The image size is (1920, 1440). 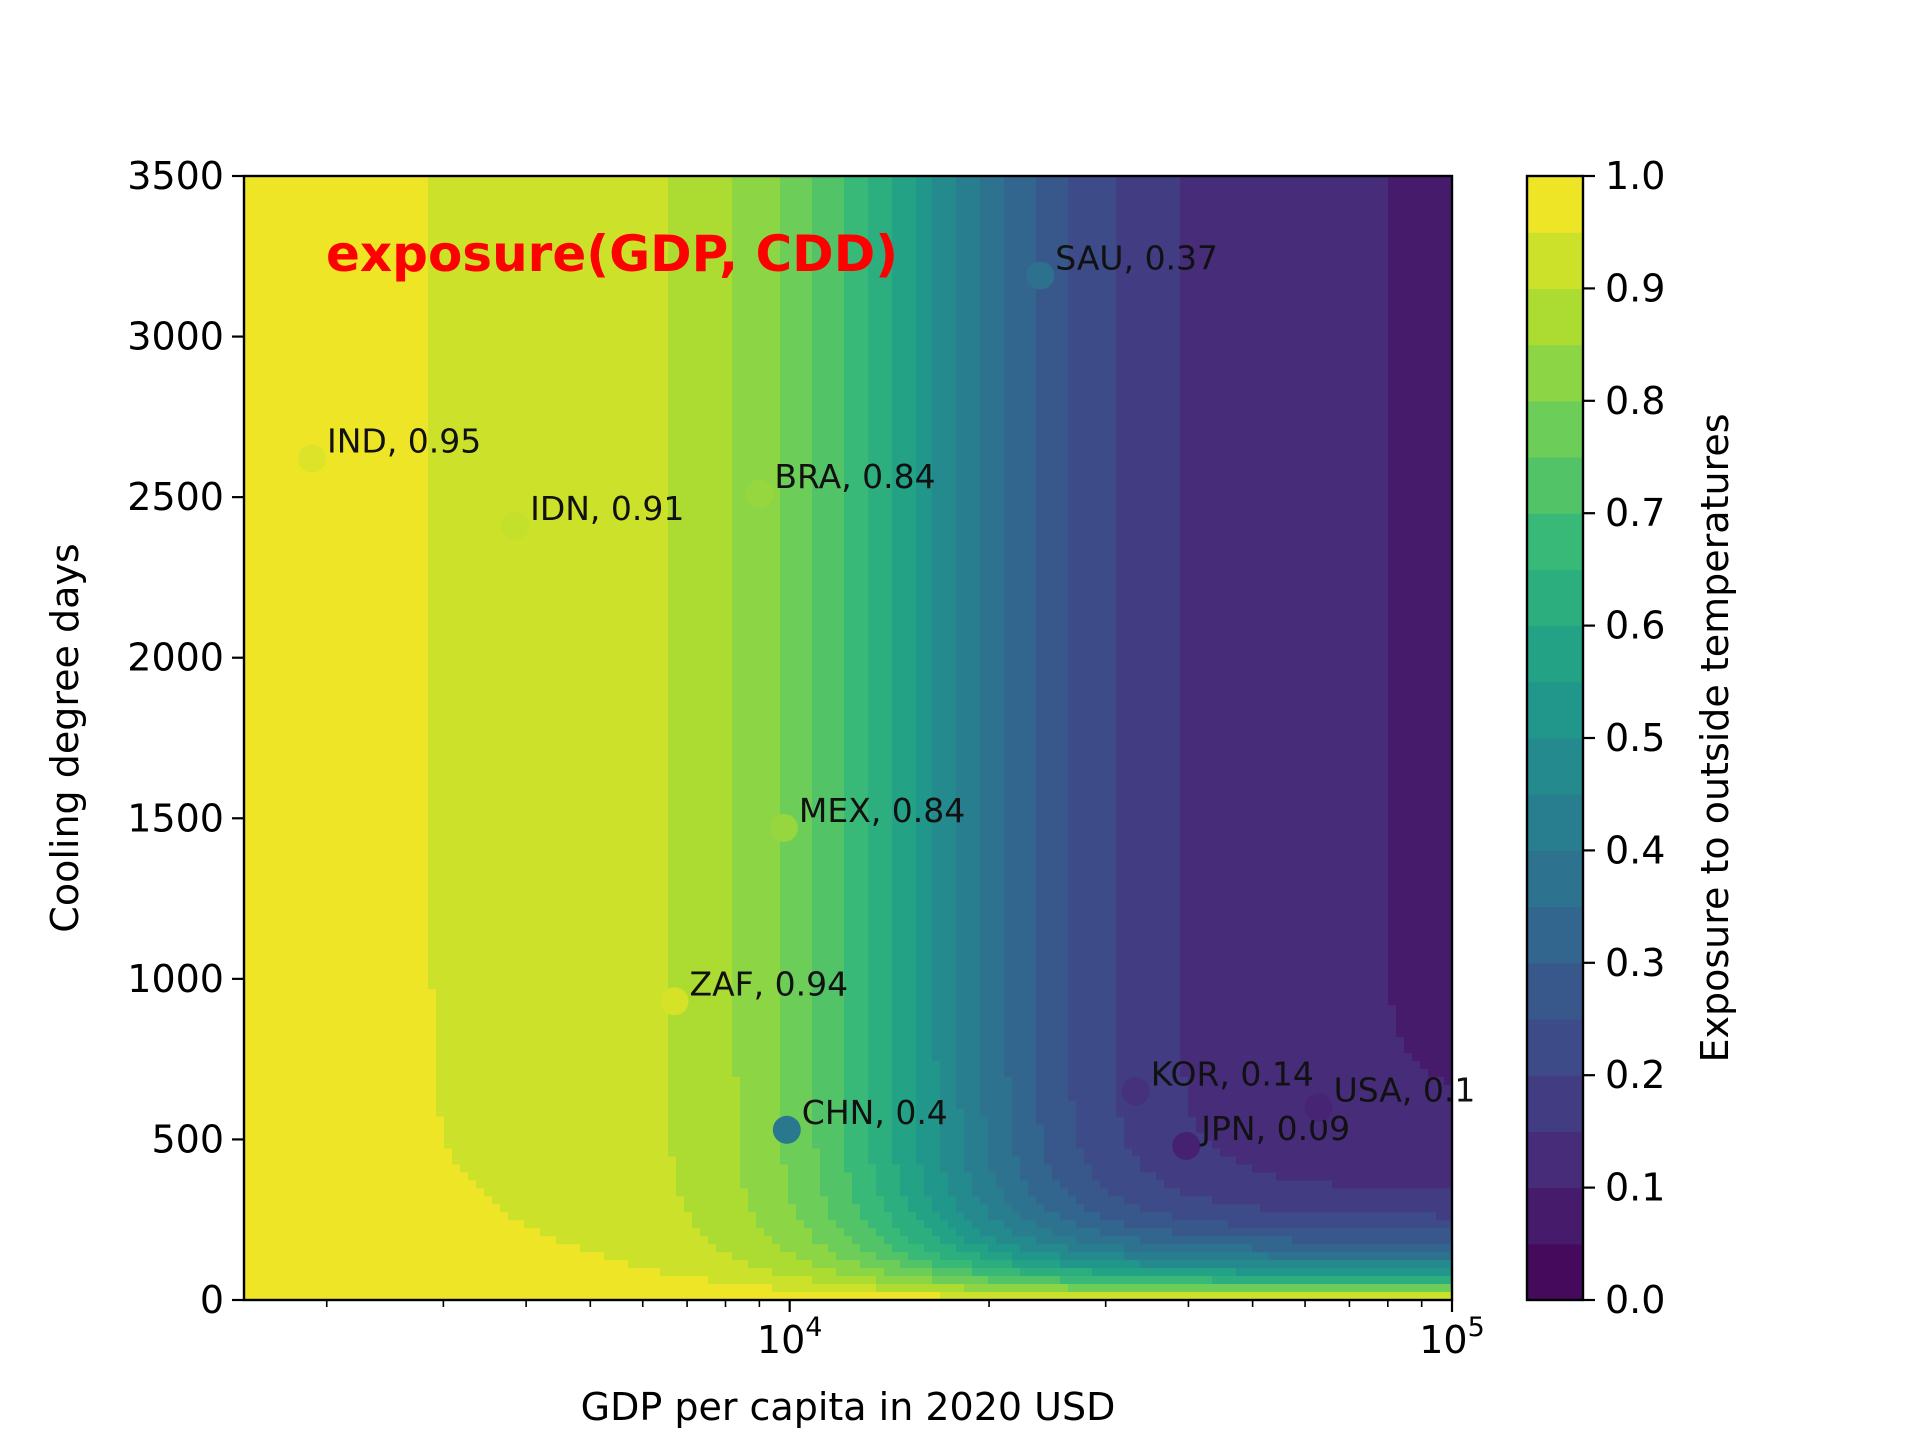 I want to click on colorbar-tick-label: 0.3, so click(x=1635, y=963).